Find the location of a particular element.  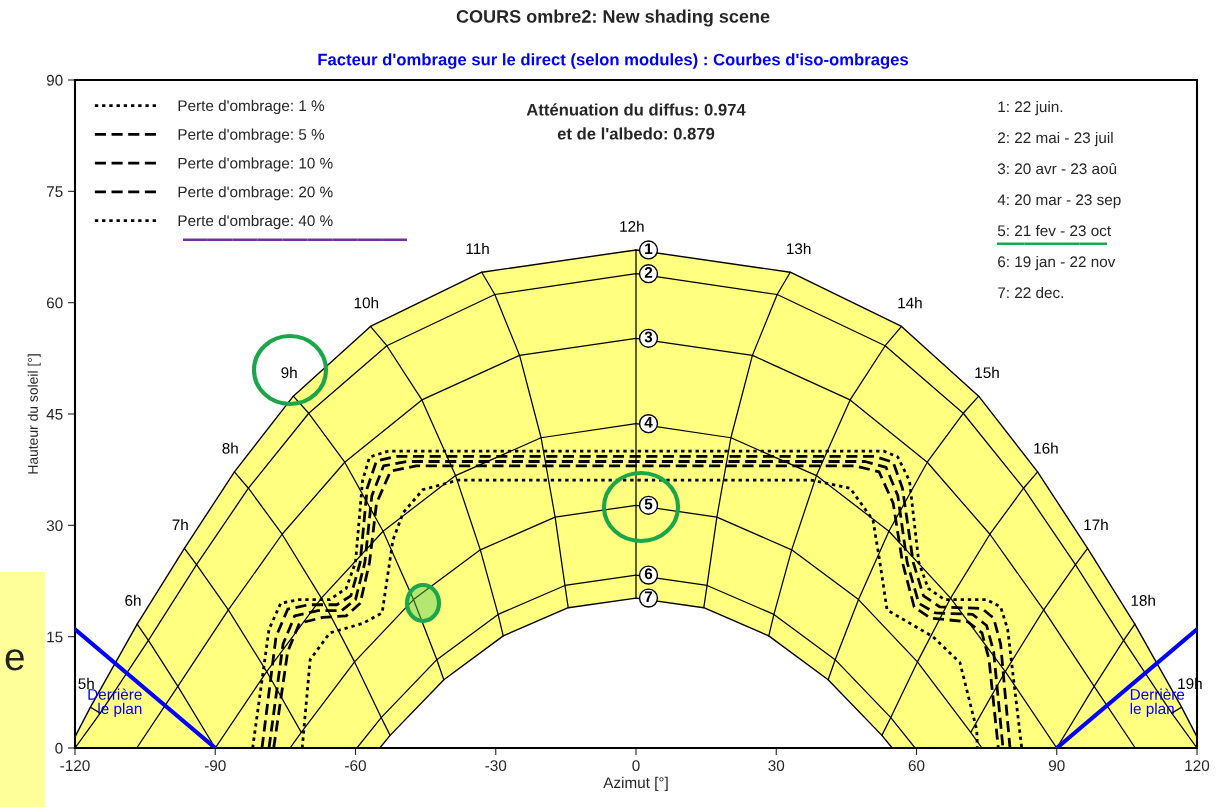

y-tick-label: 90 is located at coordinates (54, 80).